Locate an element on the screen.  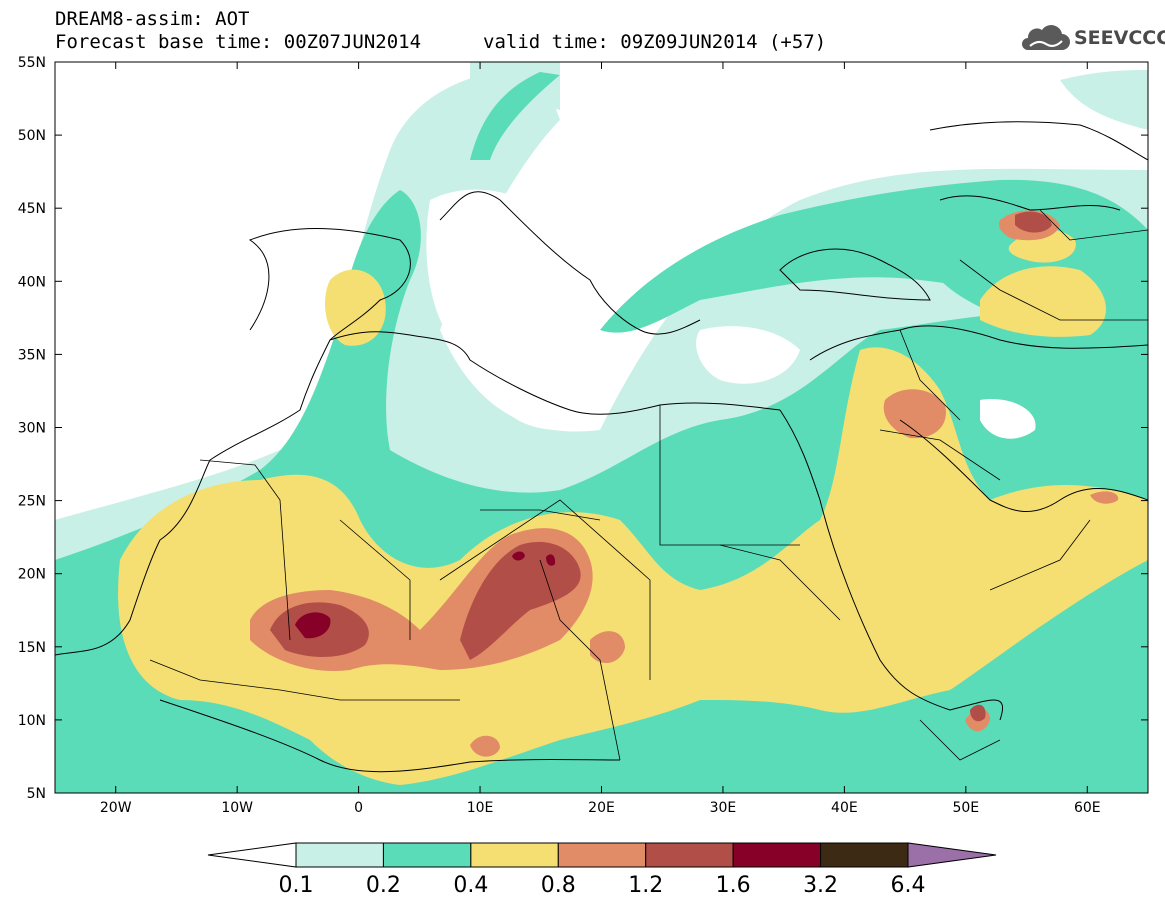
lat-label: 10N is located at coordinates (32, 721).